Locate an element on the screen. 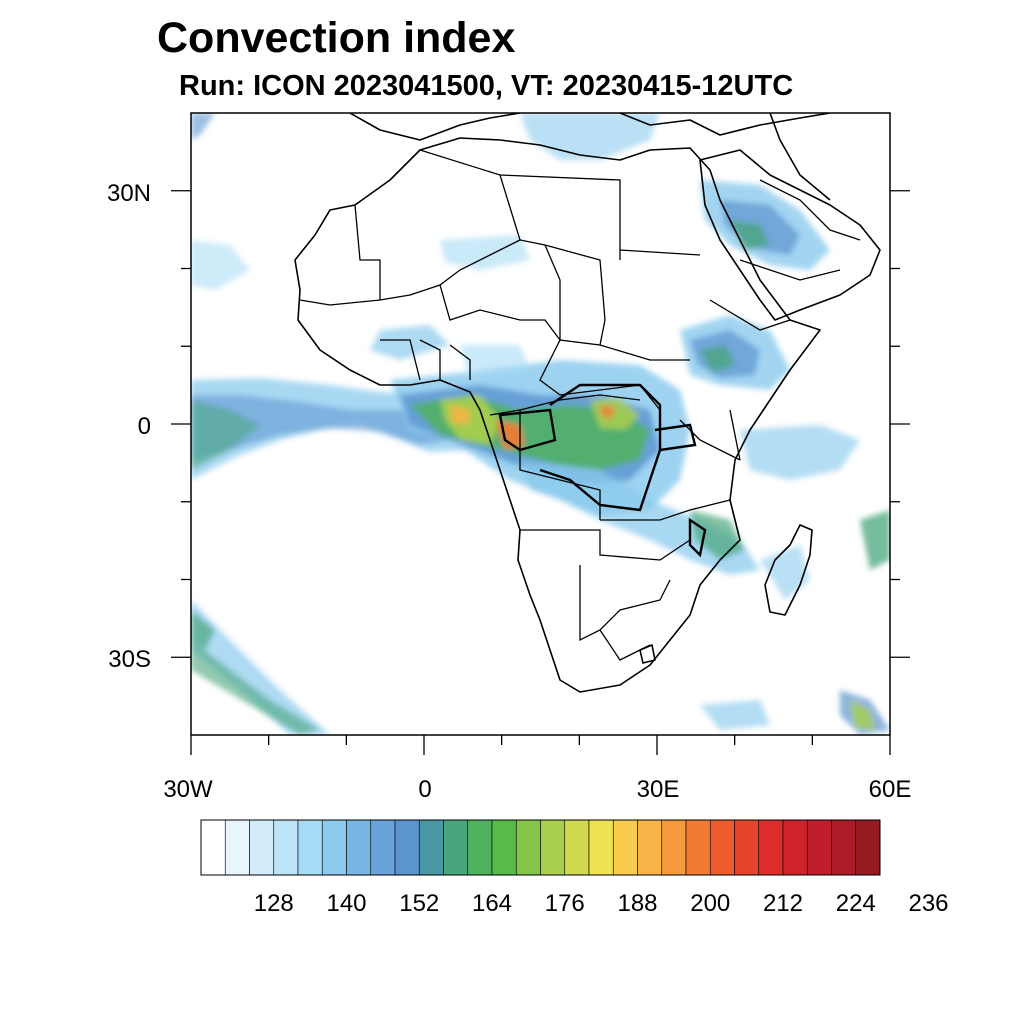 The image size is (1024, 1024). colorbar-label: 212 is located at coordinates (783, 903).